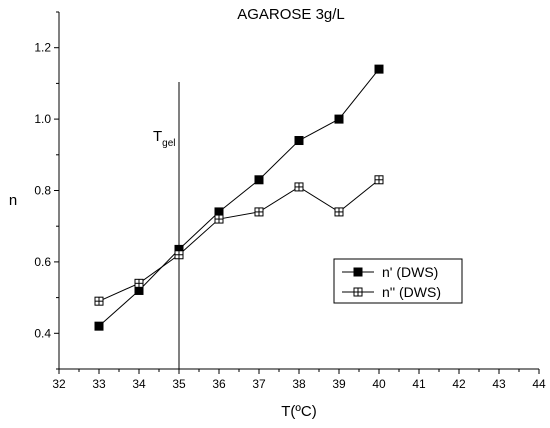 Image resolution: width=550 pixels, height=428 pixels. Describe the element at coordinates (410, 272) in the screenshot. I see `legend-label: n' (DWS)` at that location.